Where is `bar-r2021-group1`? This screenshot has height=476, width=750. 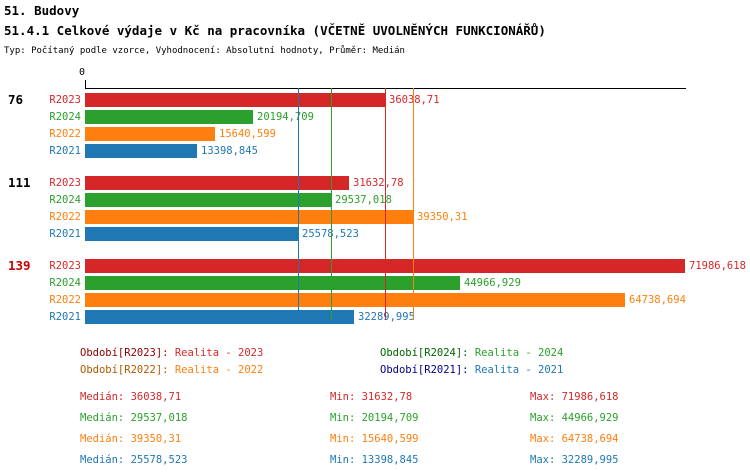 bar-r2021-group1 is located at coordinates (141, 151).